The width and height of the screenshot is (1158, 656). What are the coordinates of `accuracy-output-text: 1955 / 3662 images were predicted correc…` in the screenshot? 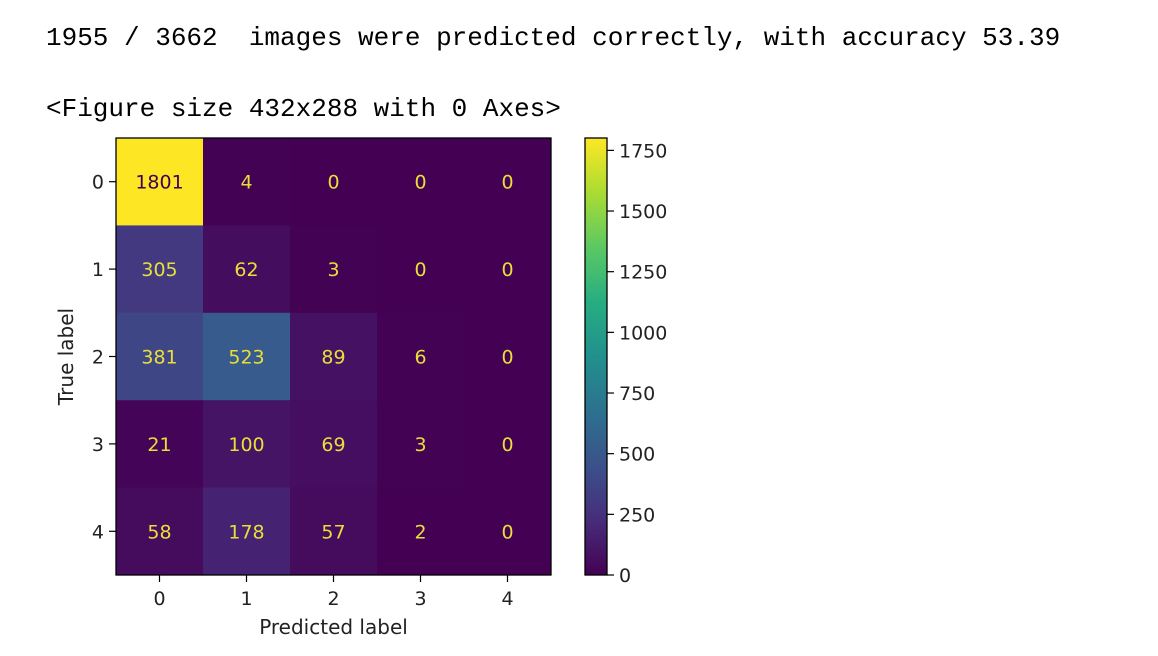 It's located at (553, 38).